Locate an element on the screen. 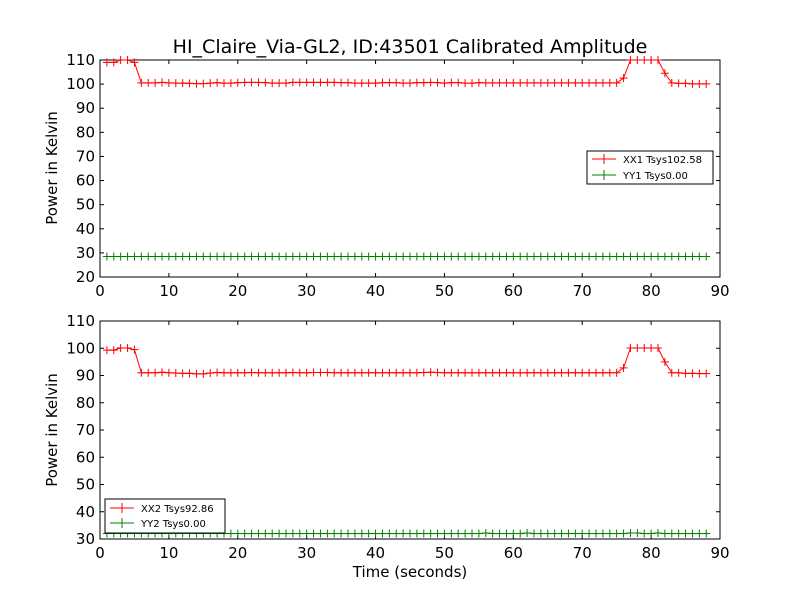 The width and height of the screenshot is (800, 600). x-tick-label: 40 is located at coordinates (375, 553).